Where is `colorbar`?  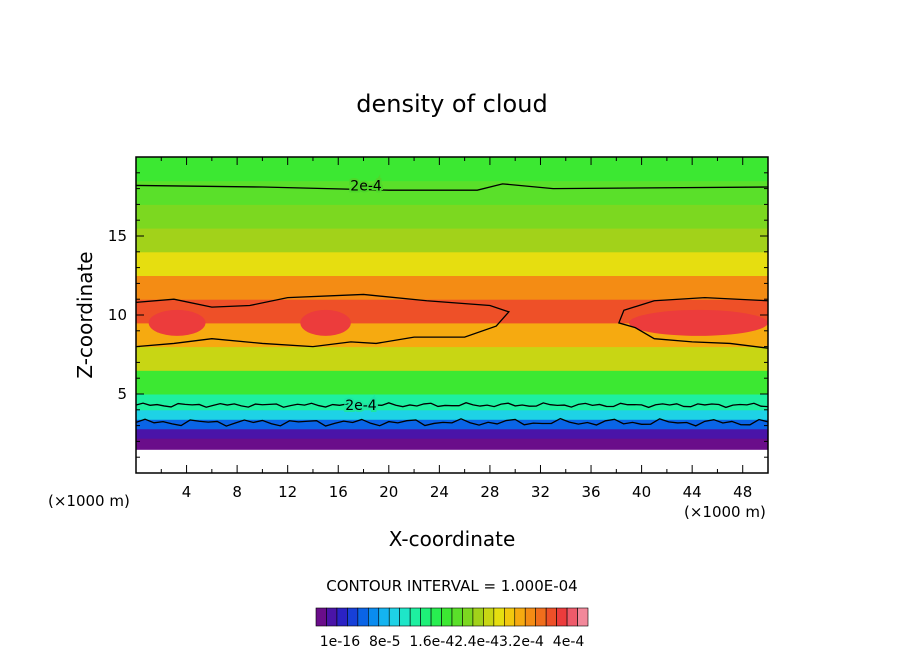 colorbar is located at coordinates (452, 617).